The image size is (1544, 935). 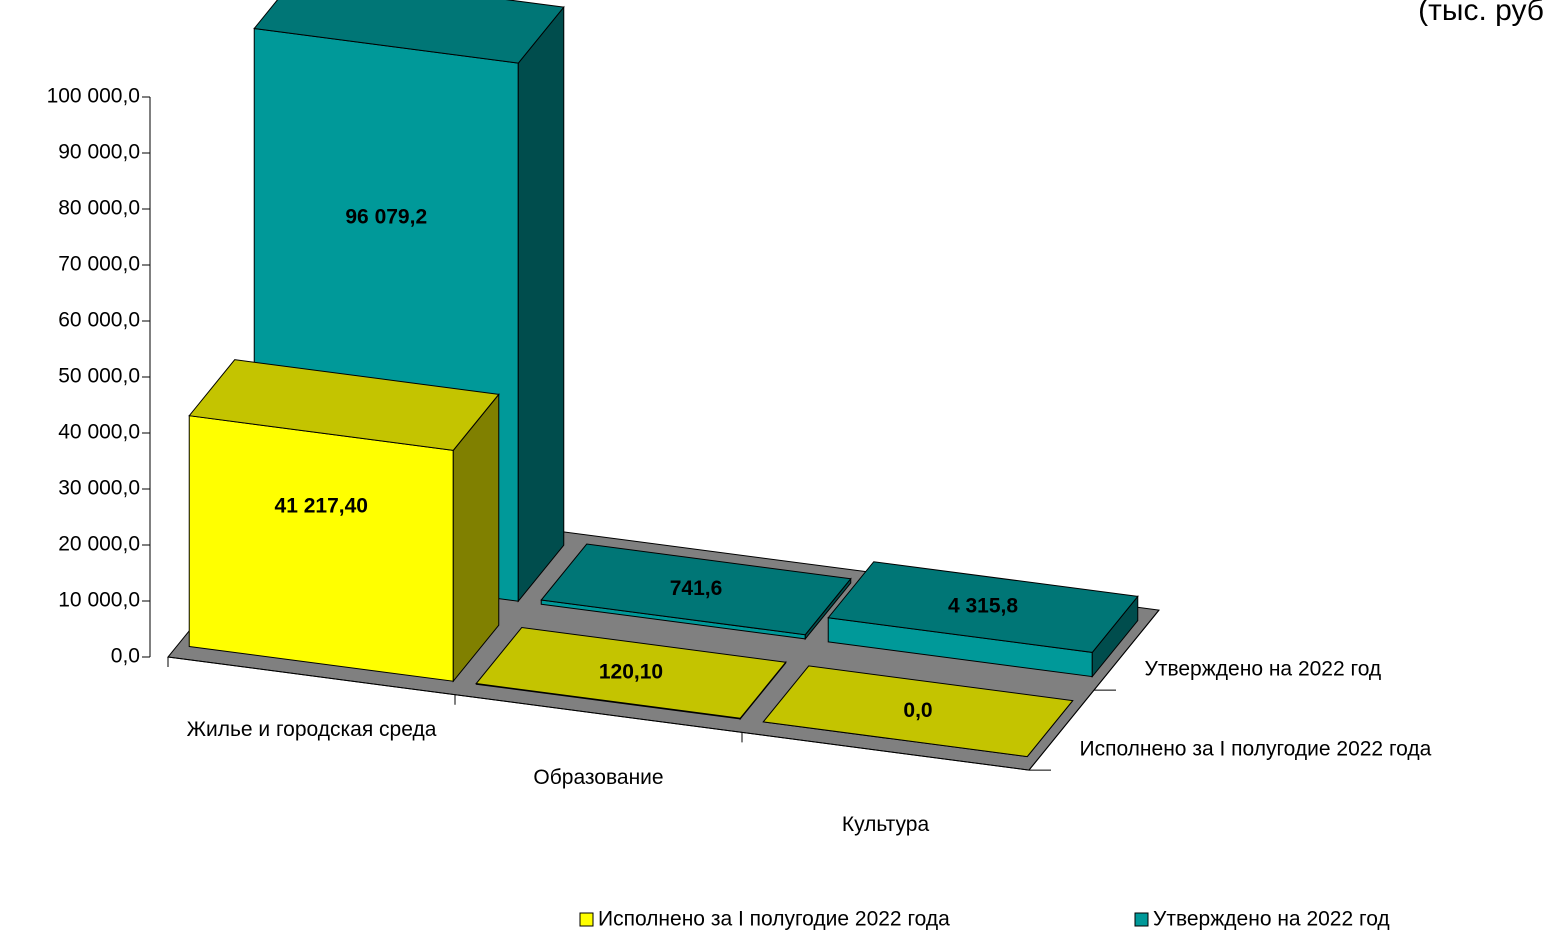 I want to click on y-tick-label: 60 000,0, so click(x=99, y=320).